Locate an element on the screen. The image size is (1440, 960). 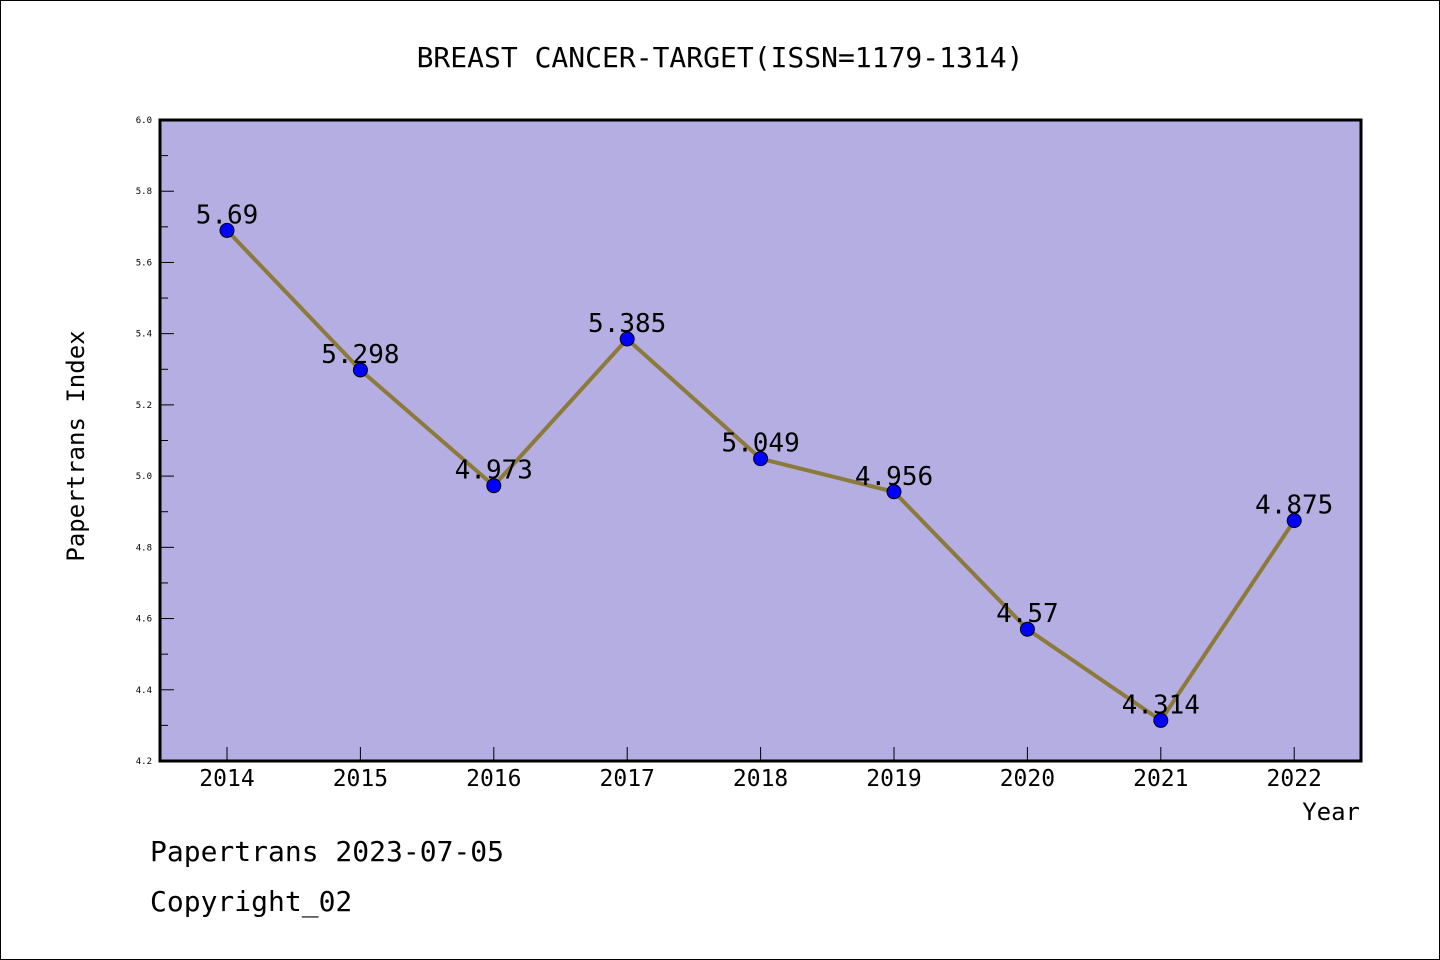
y-tick-label: 4.6 is located at coordinates (144, 620).